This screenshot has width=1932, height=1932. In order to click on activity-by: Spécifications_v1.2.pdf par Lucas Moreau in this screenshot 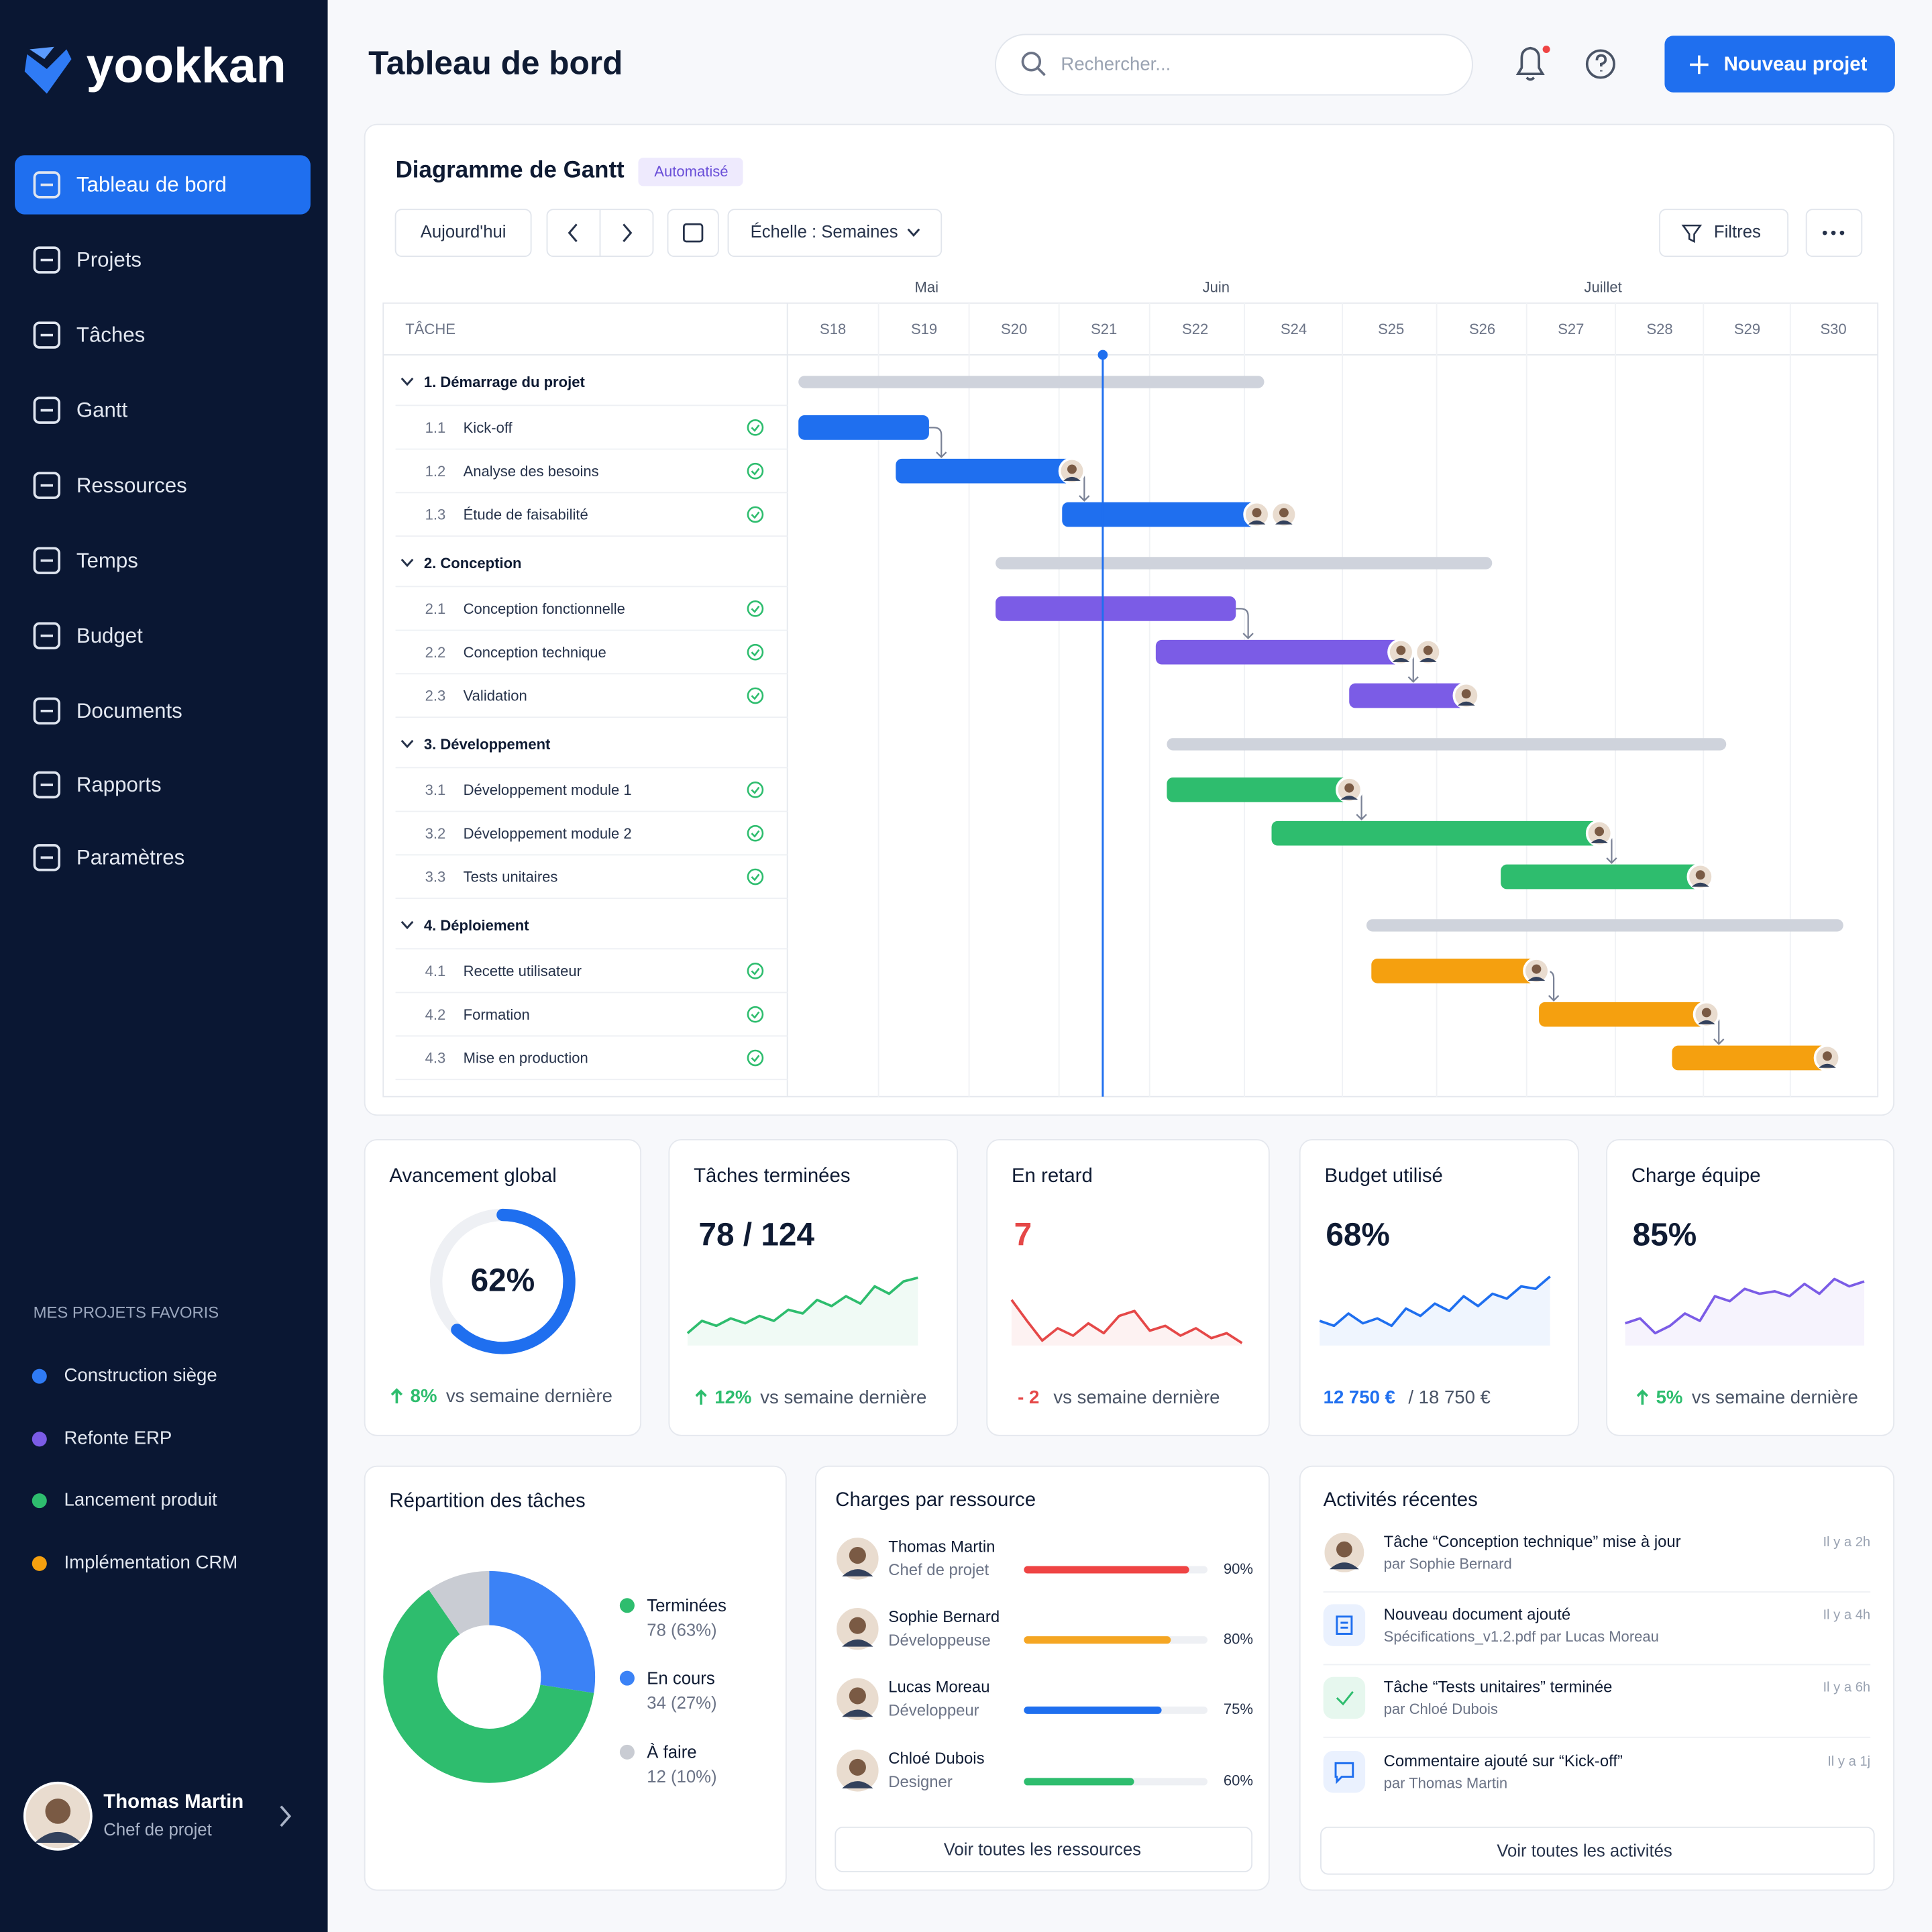, I will do `click(1521, 1636)`.